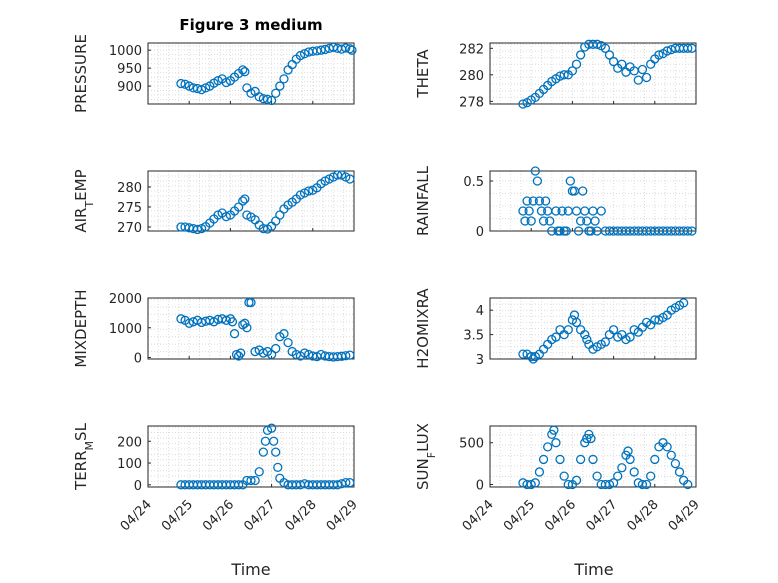  Describe the element at coordinates (129, 442) in the screenshot. I see `y-tick-label: 200` at that location.